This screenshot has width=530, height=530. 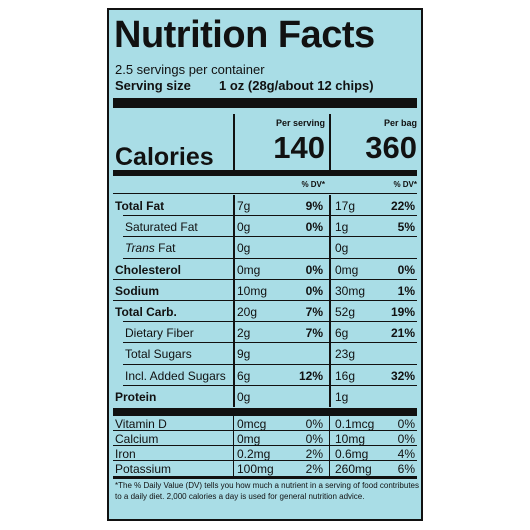 I want to click on thick-divider-footnote, so click(x=265, y=477).